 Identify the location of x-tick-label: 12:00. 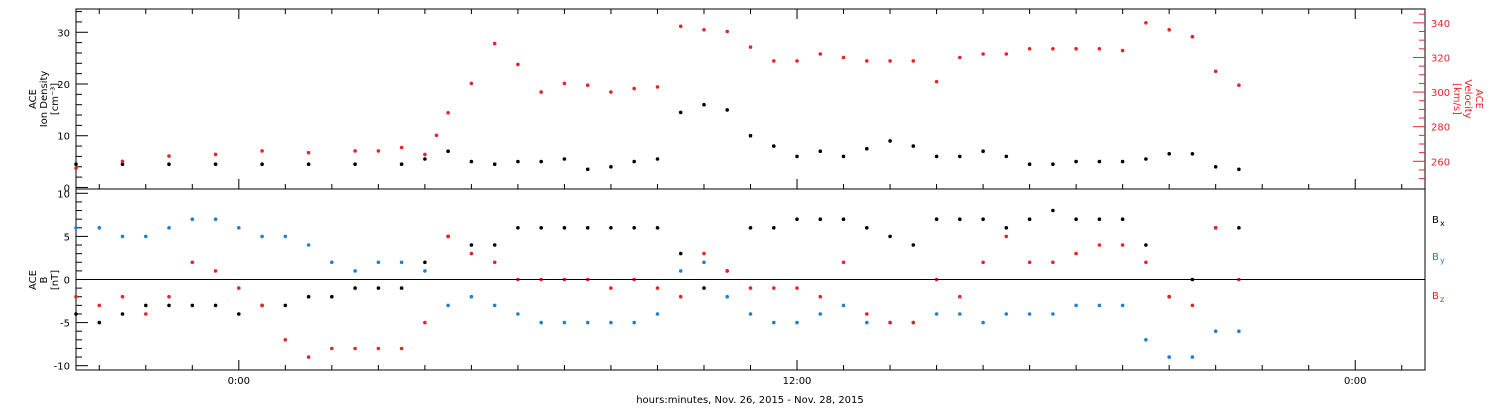
(797, 381).